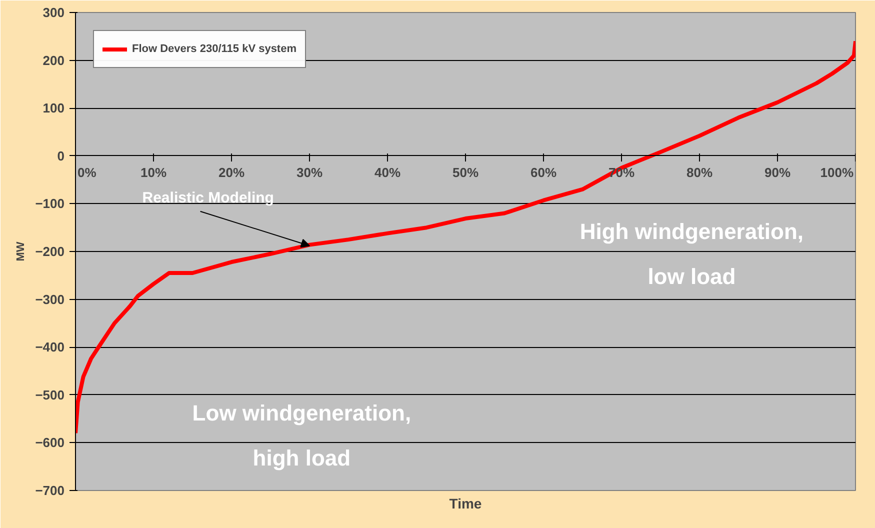  Describe the element at coordinates (50, 490) in the screenshot. I see `y-tick-label: −700` at that location.